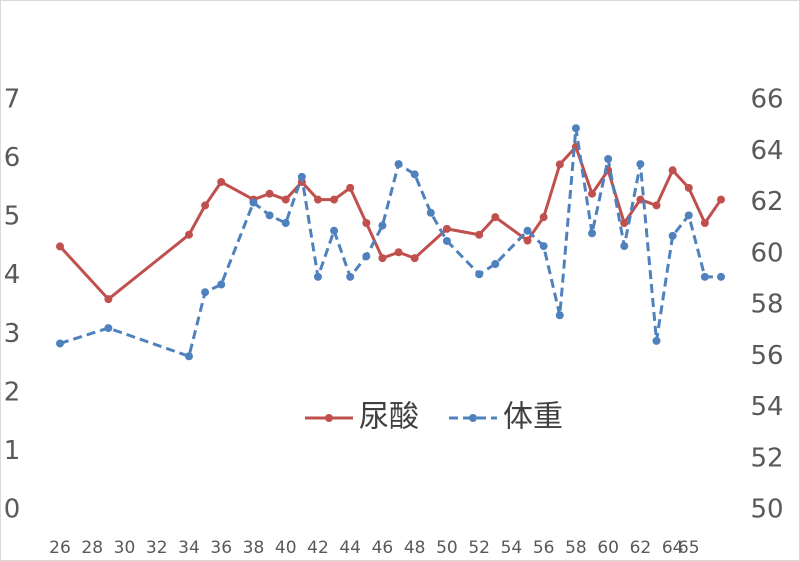 The height and width of the screenshot is (561, 800). What do you see at coordinates (60, 548) in the screenshot?
I see `x-tick-label: 26` at bounding box center [60, 548].